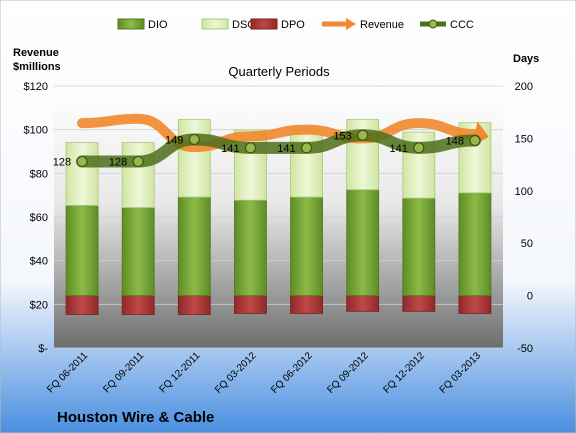 The image size is (576, 433). I want to click on legend-label-dio: DIO, so click(158, 25).